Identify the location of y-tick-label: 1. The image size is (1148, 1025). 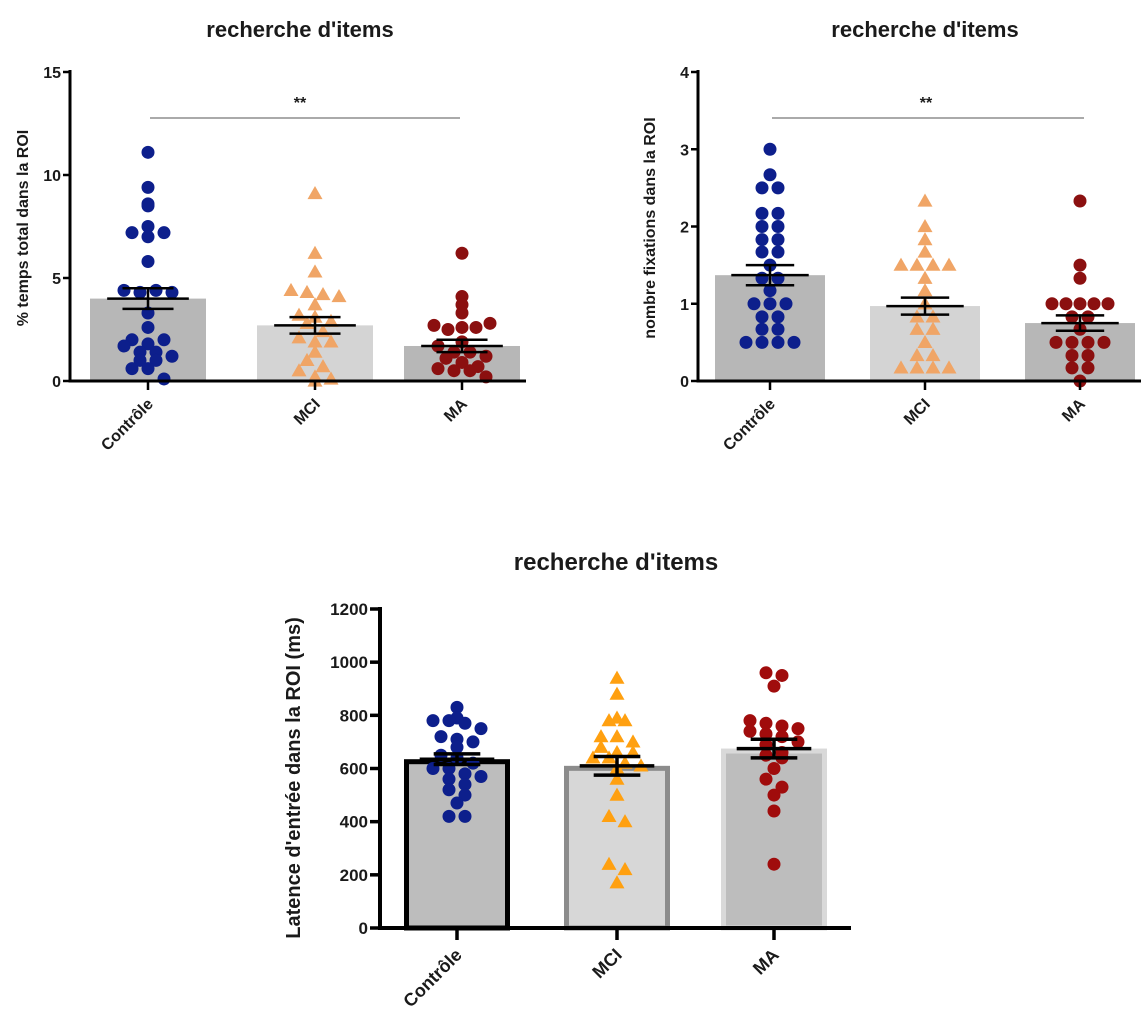
(684, 305).